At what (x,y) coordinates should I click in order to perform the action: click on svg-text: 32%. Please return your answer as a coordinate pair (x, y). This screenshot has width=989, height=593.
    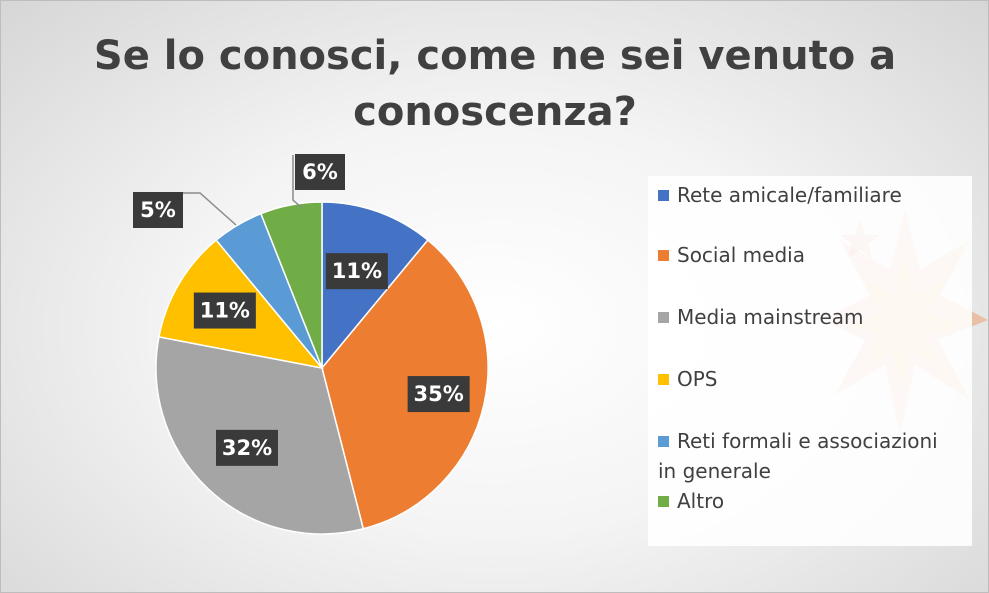
    Looking at the image, I should click on (247, 448).